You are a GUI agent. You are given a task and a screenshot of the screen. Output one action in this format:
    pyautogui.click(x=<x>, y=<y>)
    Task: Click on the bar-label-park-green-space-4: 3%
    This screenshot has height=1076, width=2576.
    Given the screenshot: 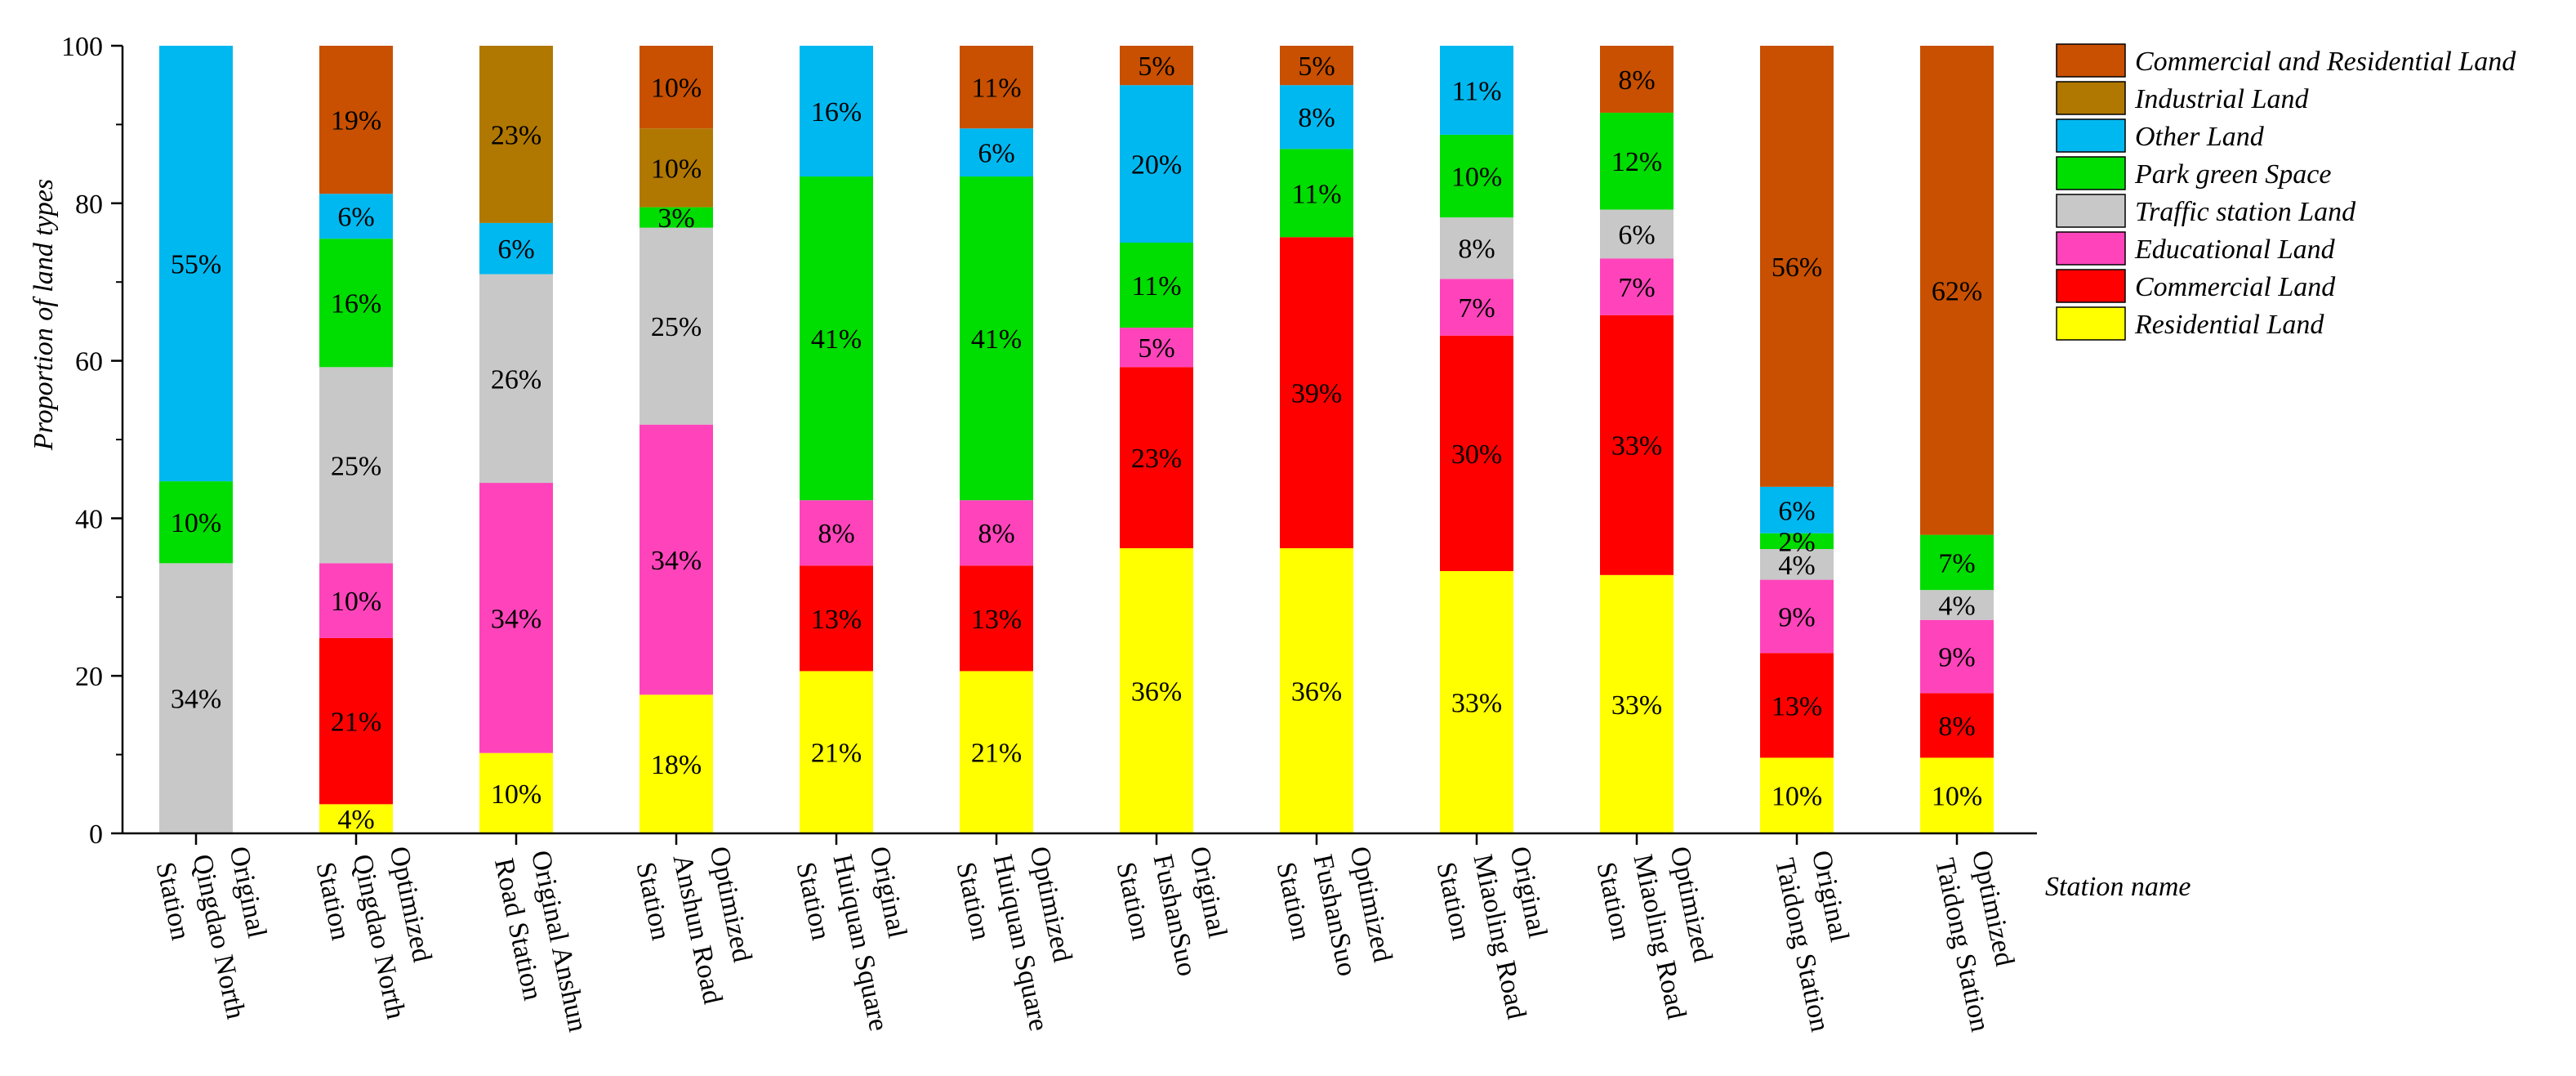 What is the action you would take?
    pyautogui.click(x=675, y=218)
    